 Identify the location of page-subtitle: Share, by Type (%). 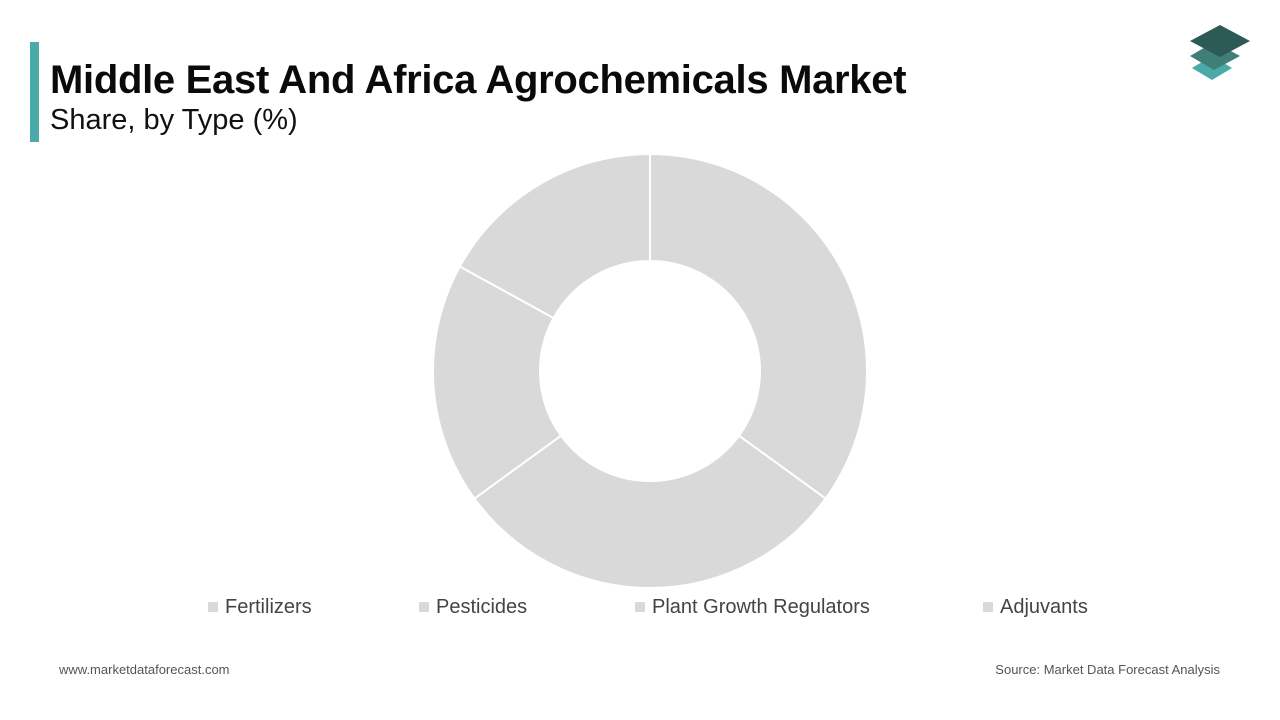
(174, 120).